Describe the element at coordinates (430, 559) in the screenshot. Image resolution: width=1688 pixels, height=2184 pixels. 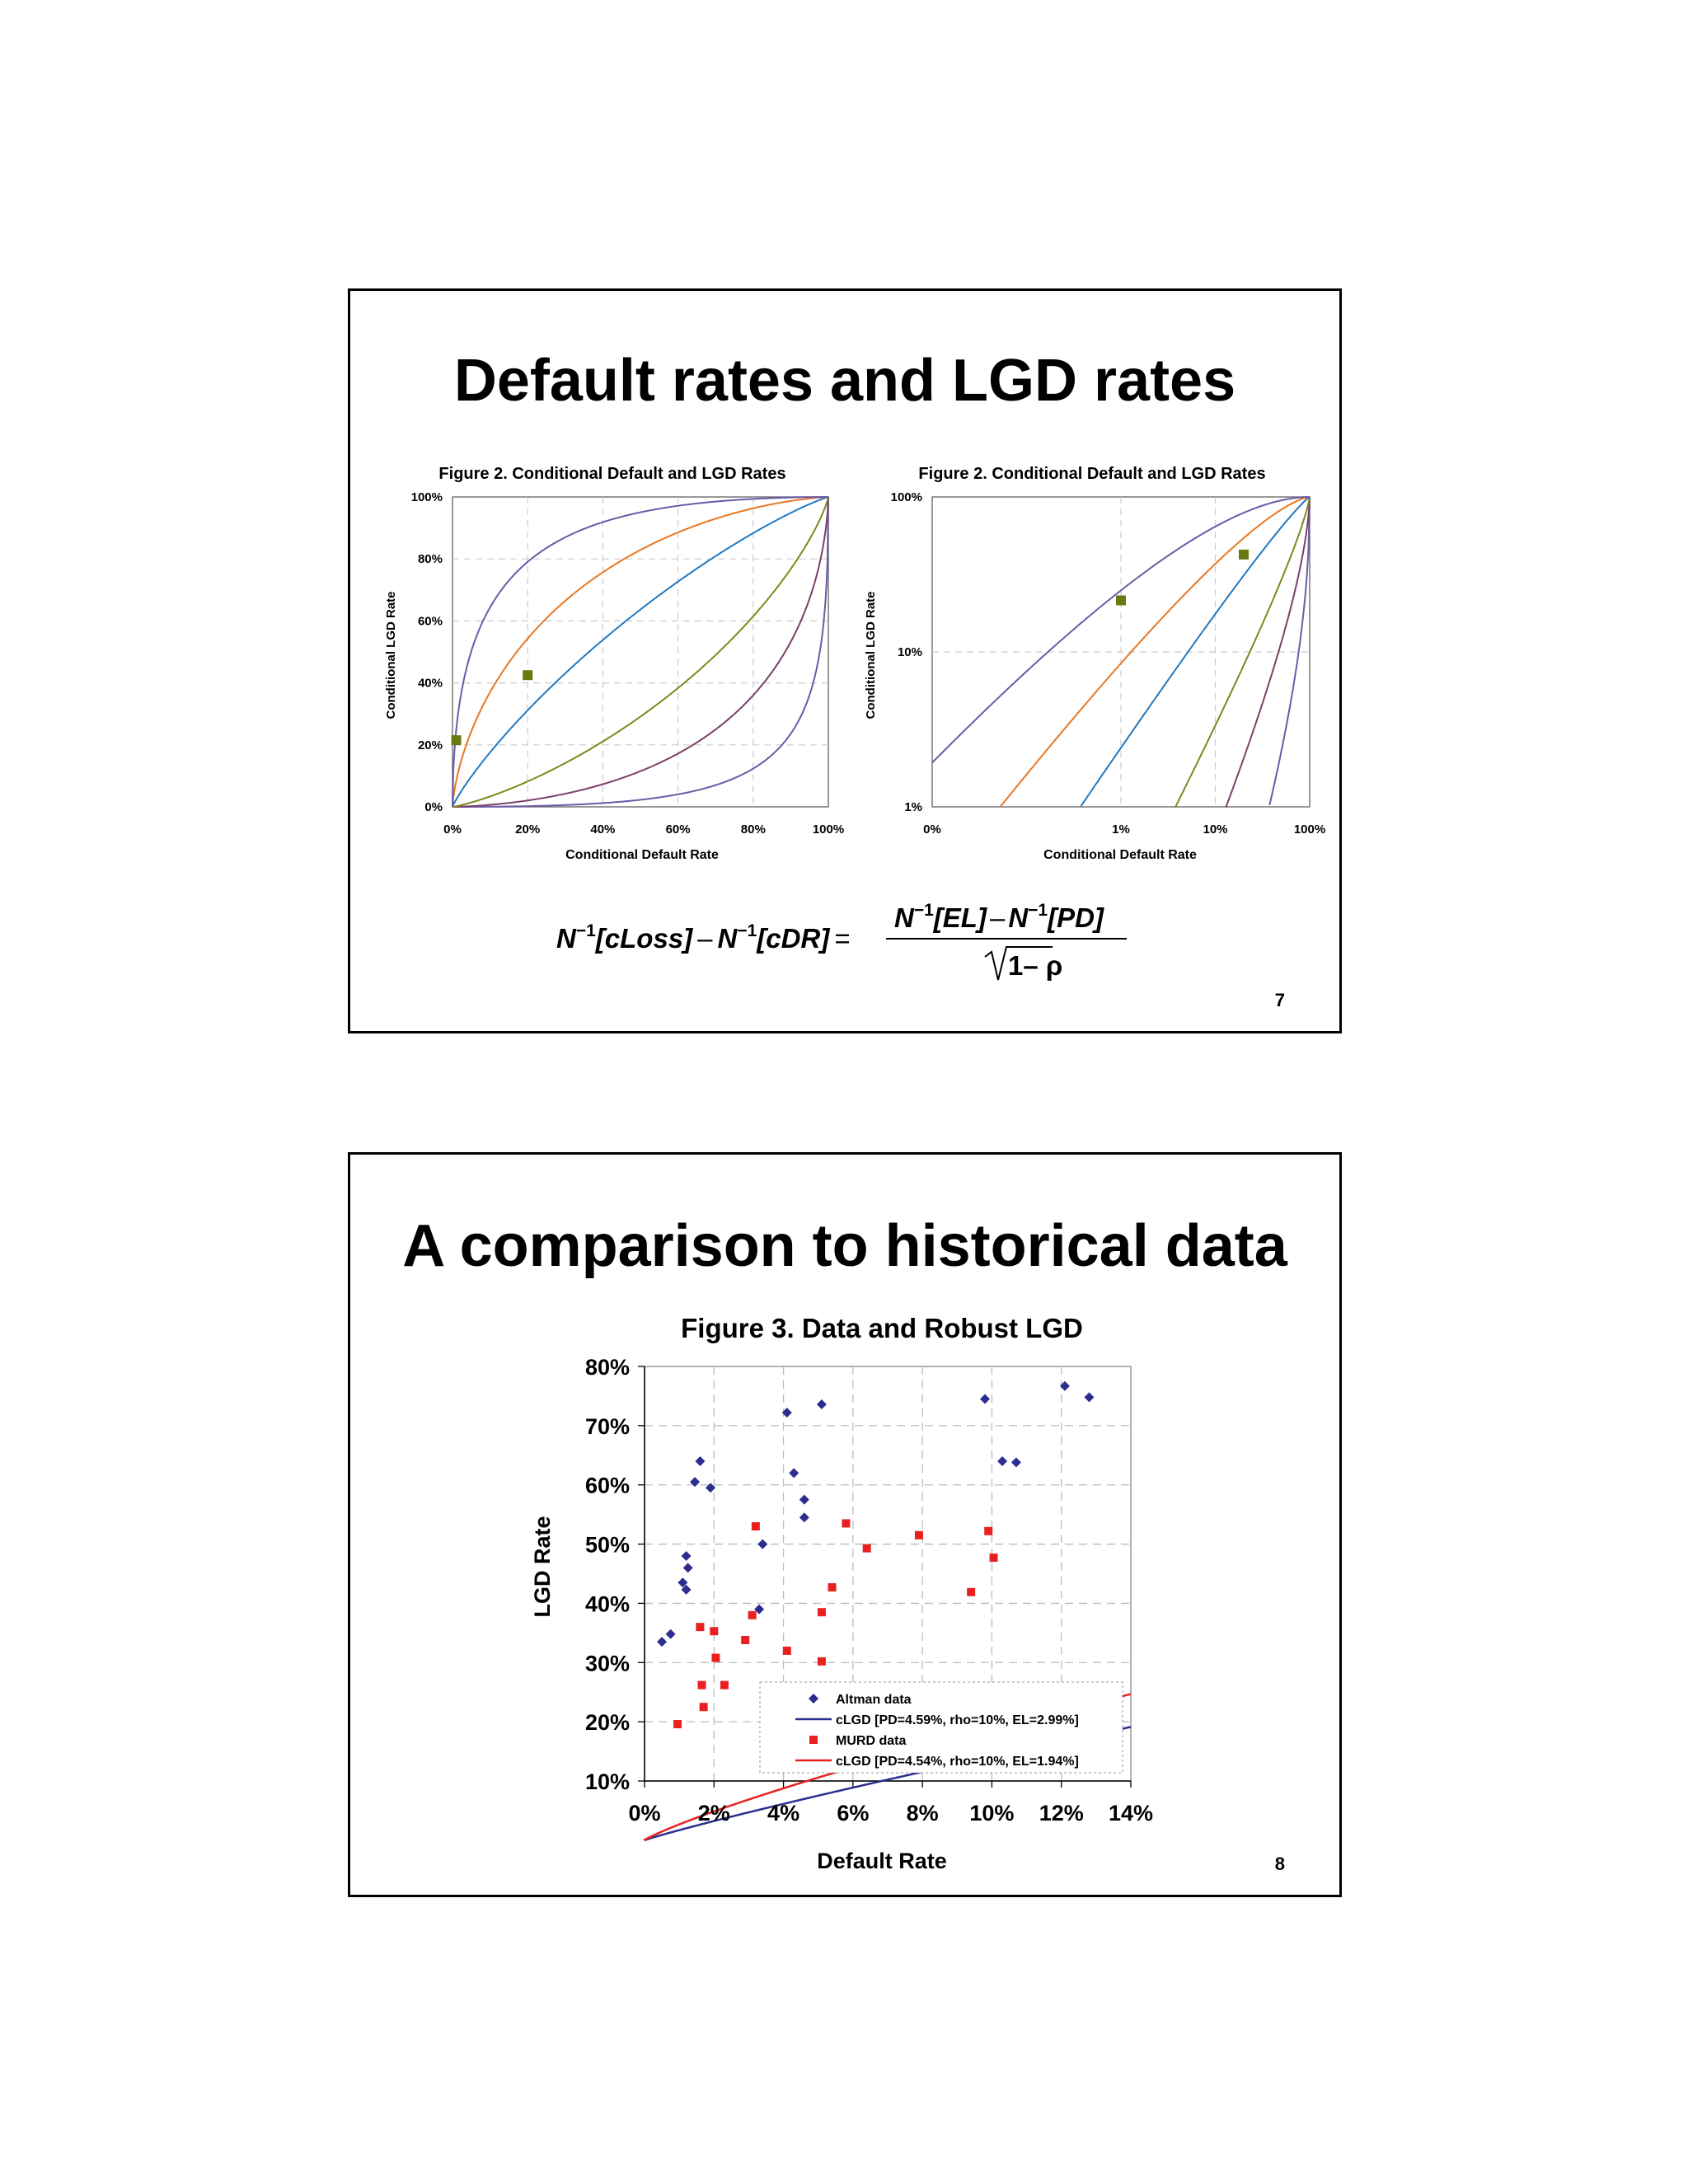
I see `y-tick-label: 80%` at that location.